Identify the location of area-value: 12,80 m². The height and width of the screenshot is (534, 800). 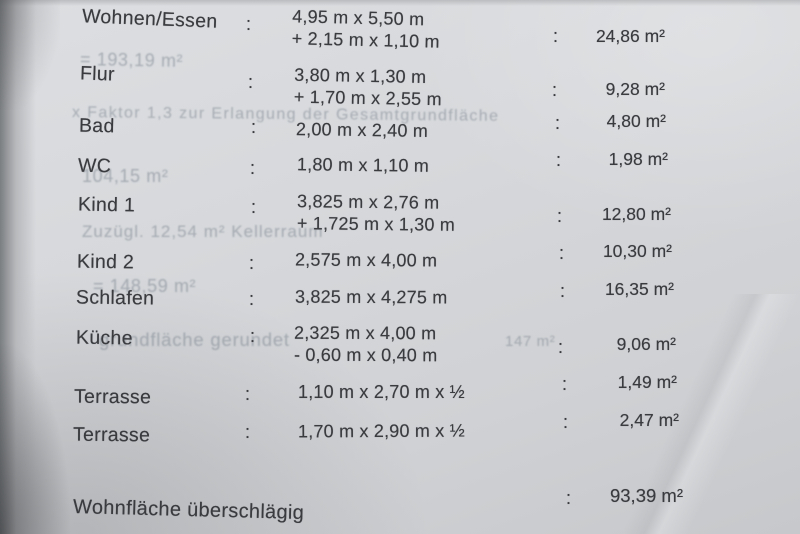
(636, 214).